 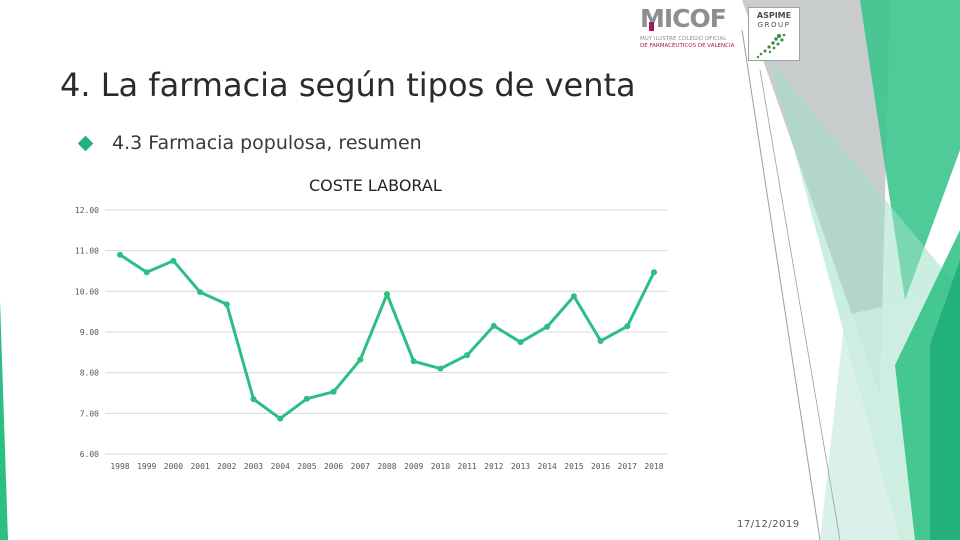 I want to click on x-tick-label: 2015, so click(x=573, y=466).